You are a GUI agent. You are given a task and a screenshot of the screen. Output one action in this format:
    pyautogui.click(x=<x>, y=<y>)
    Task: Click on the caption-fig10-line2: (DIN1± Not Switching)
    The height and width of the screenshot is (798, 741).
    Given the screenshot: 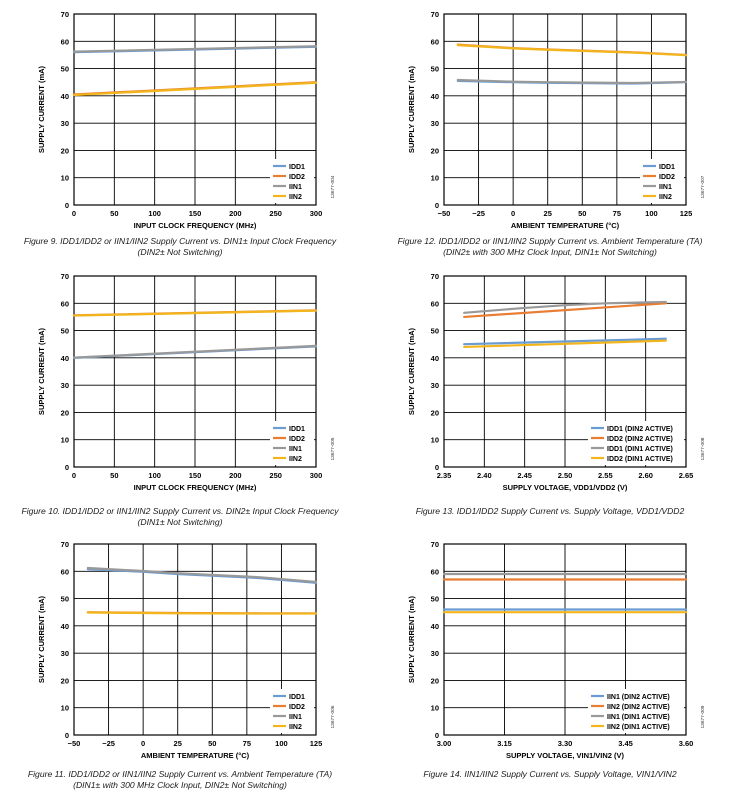 What is the action you would take?
    pyautogui.click(x=180, y=522)
    